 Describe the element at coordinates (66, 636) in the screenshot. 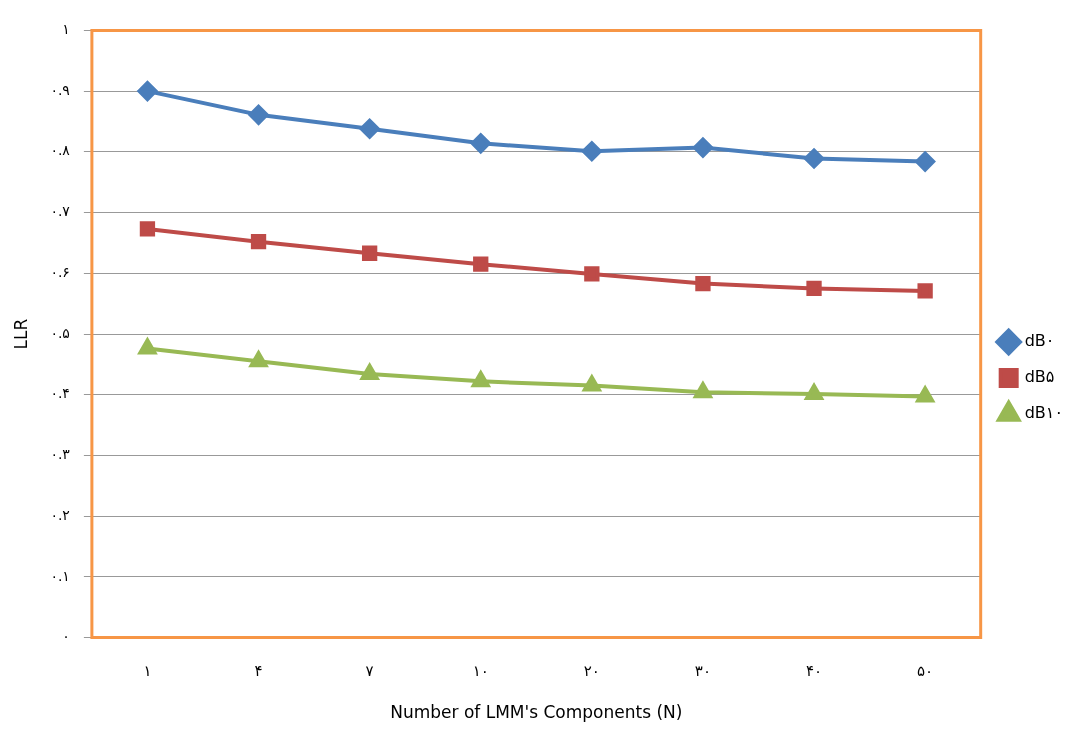

I see `y-tick-label: ۰` at that location.